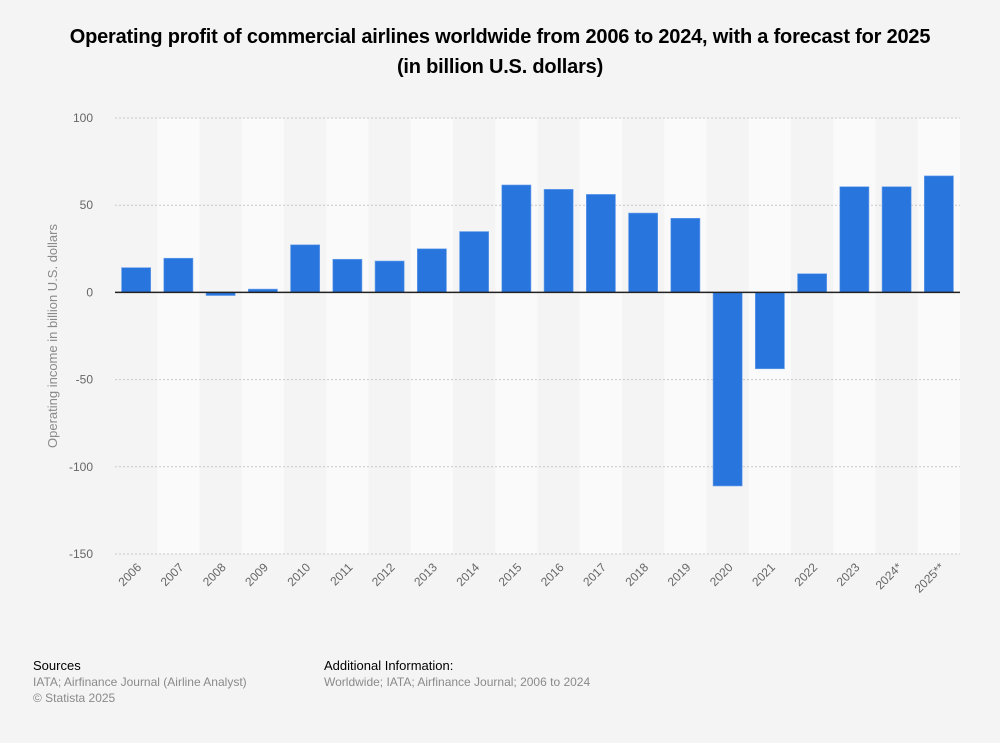 The width and height of the screenshot is (1000, 743). I want to click on x-tick-label: 2024*, so click(889, 576).